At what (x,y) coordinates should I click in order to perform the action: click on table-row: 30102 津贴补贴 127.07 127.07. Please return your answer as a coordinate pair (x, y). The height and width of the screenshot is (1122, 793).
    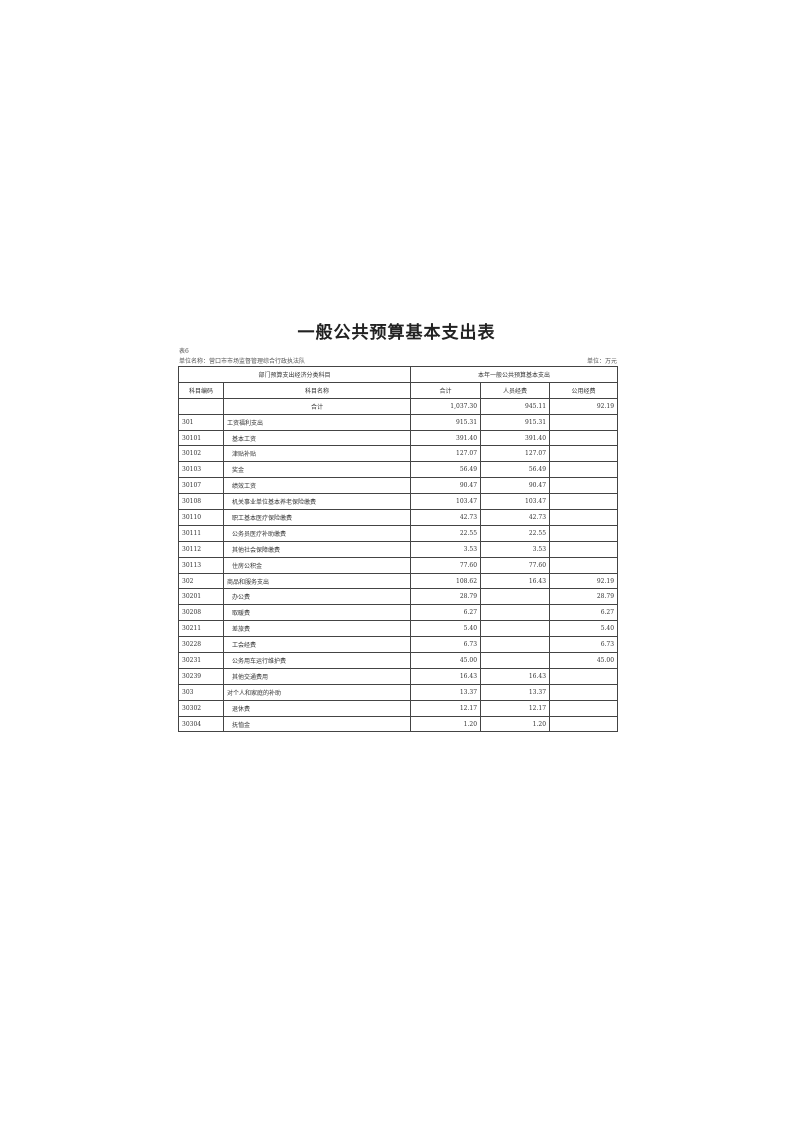
    Looking at the image, I should click on (398, 454).